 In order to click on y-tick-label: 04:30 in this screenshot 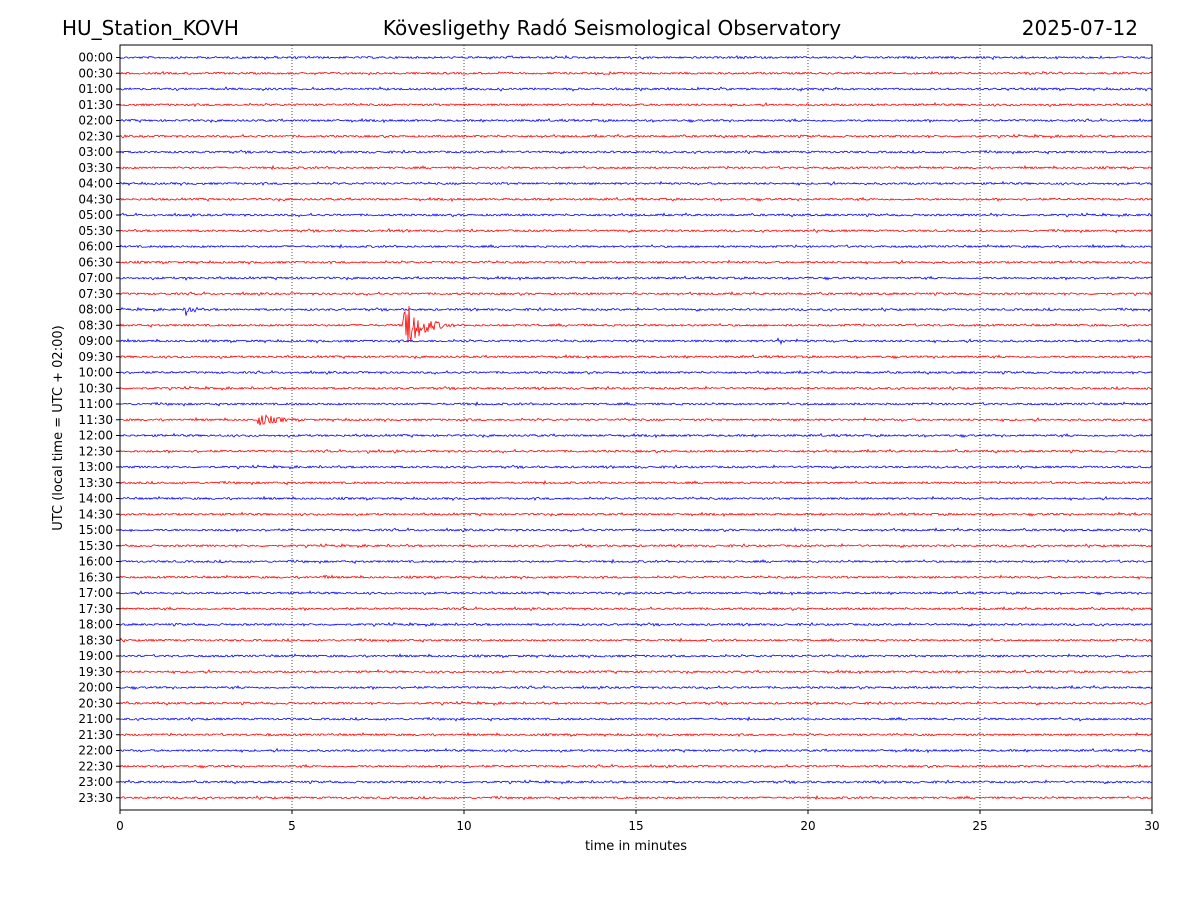, I will do `click(95, 199)`.